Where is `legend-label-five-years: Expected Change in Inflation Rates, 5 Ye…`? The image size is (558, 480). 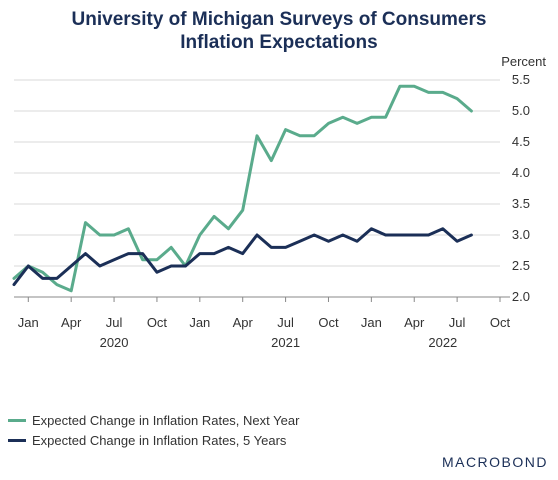
legend-label-five-years: Expected Change in Inflation Rates, 5 Ye… is located at coordinates (159, 440).